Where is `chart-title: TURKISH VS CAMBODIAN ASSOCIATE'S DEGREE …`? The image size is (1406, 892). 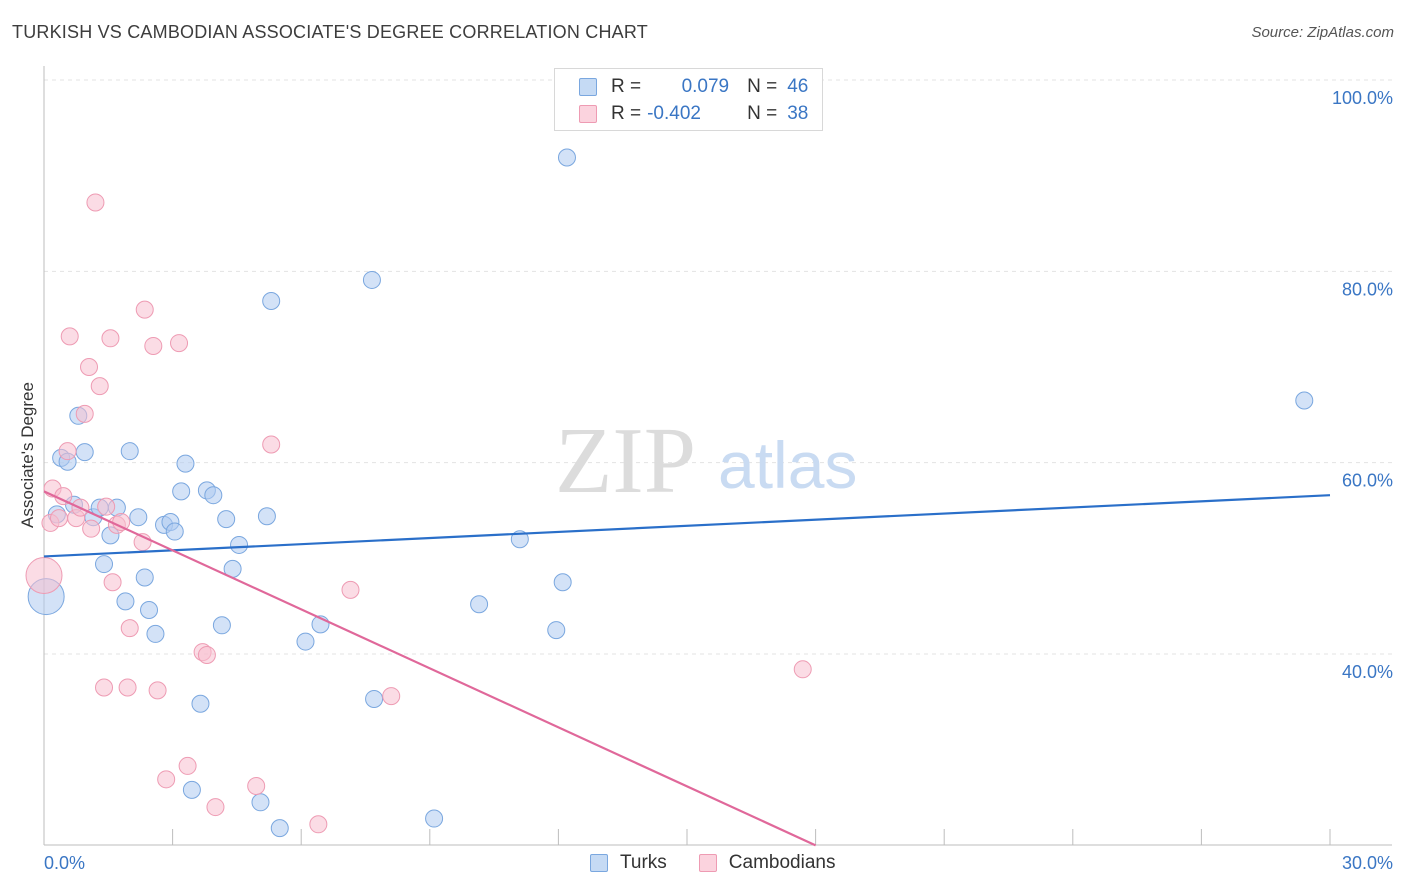
chart-title: TURKISH VS CAMBODIAN ASSOCIATE'S DEGREE … is located at coordinates (330, 32).